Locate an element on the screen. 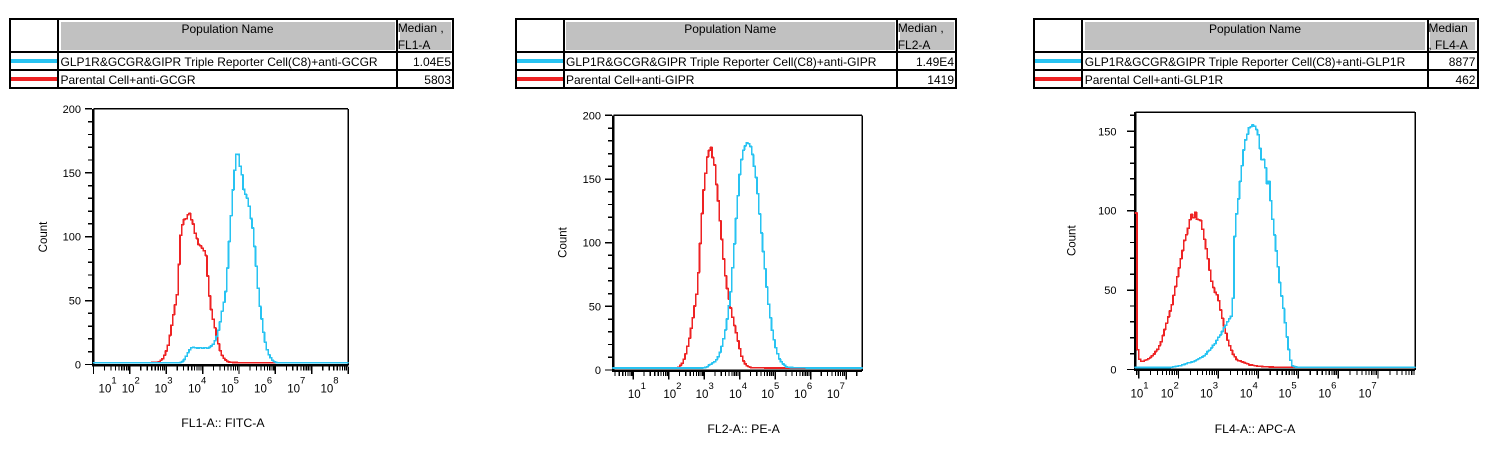 This screenshot has width=1495, height=449. svg-text: FL2-A:: PE-A is located at coordinates (743, 429).